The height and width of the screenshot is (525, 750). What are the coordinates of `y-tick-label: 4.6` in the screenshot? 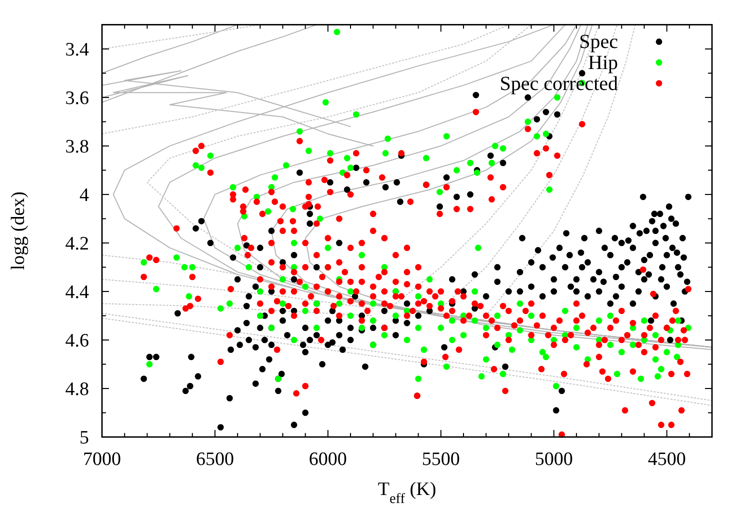 It's located at (77, 341).